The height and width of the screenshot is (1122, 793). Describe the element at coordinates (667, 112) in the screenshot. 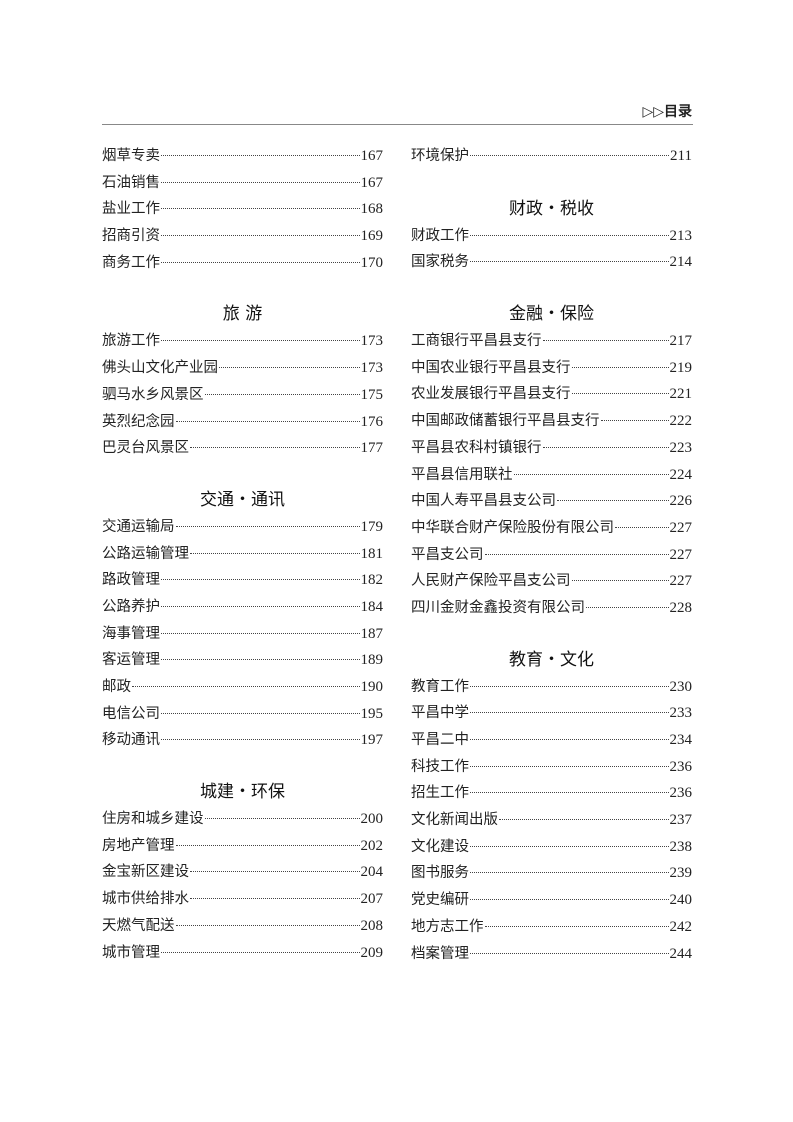

I see `running-head: ▷▷目录` at that location.